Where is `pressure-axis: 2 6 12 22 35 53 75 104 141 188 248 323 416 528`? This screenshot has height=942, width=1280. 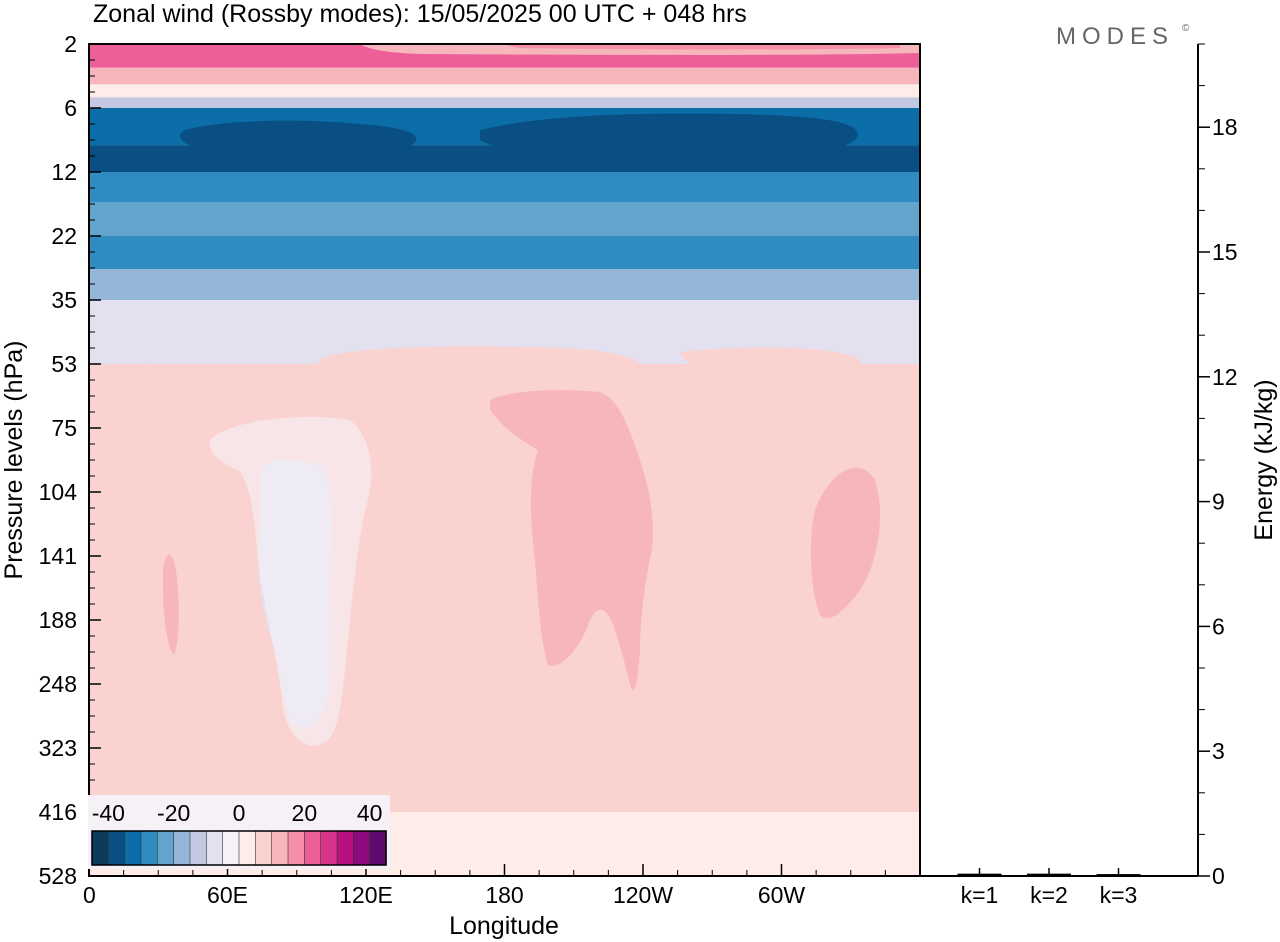
pressure-axis: 2 6 12 22 35 53 75 104 141 188 248 323 416 528 is located at coordinates (70, 460).